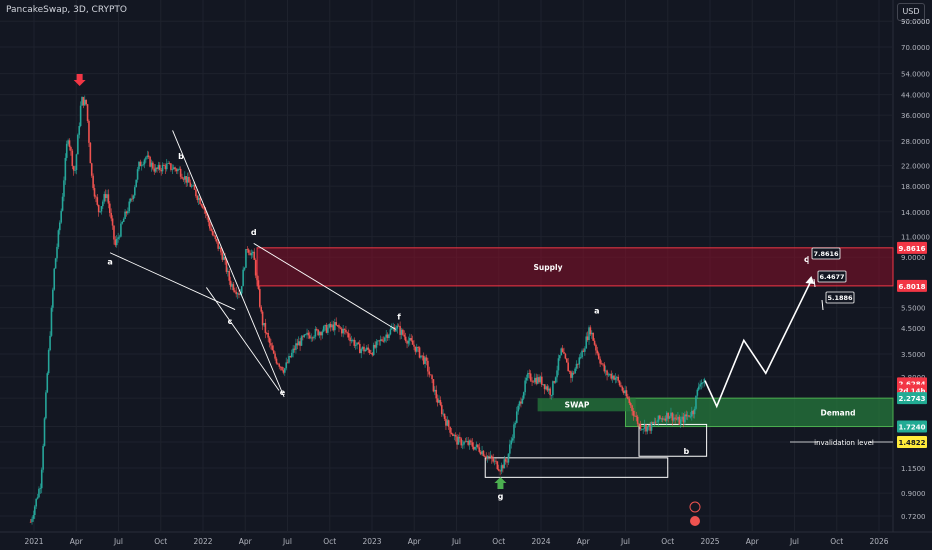 This screenshot has width=932, height=550. Describe the element at coordinates (695, 521) in the screenshot. I see `flag-icon` at that location.